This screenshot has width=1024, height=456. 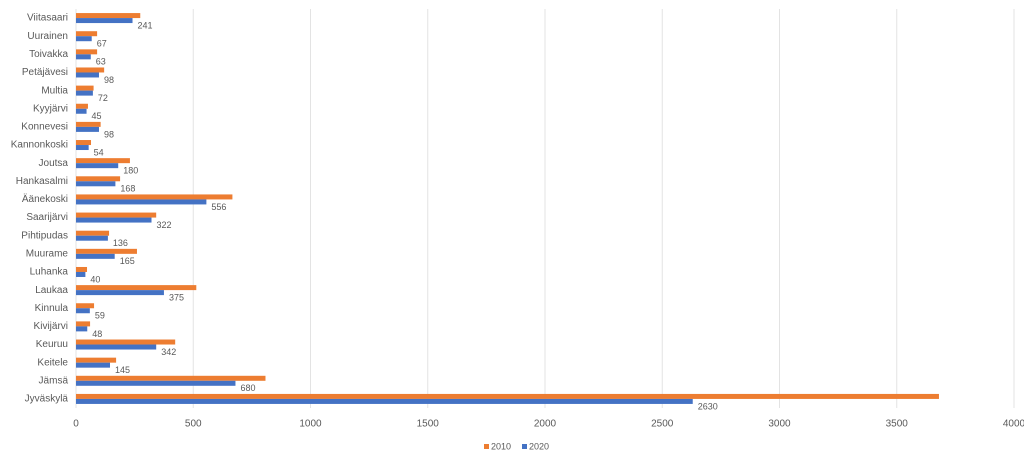 I want to click on y-tick-label: Keuruu, so click(x=52, y=344).